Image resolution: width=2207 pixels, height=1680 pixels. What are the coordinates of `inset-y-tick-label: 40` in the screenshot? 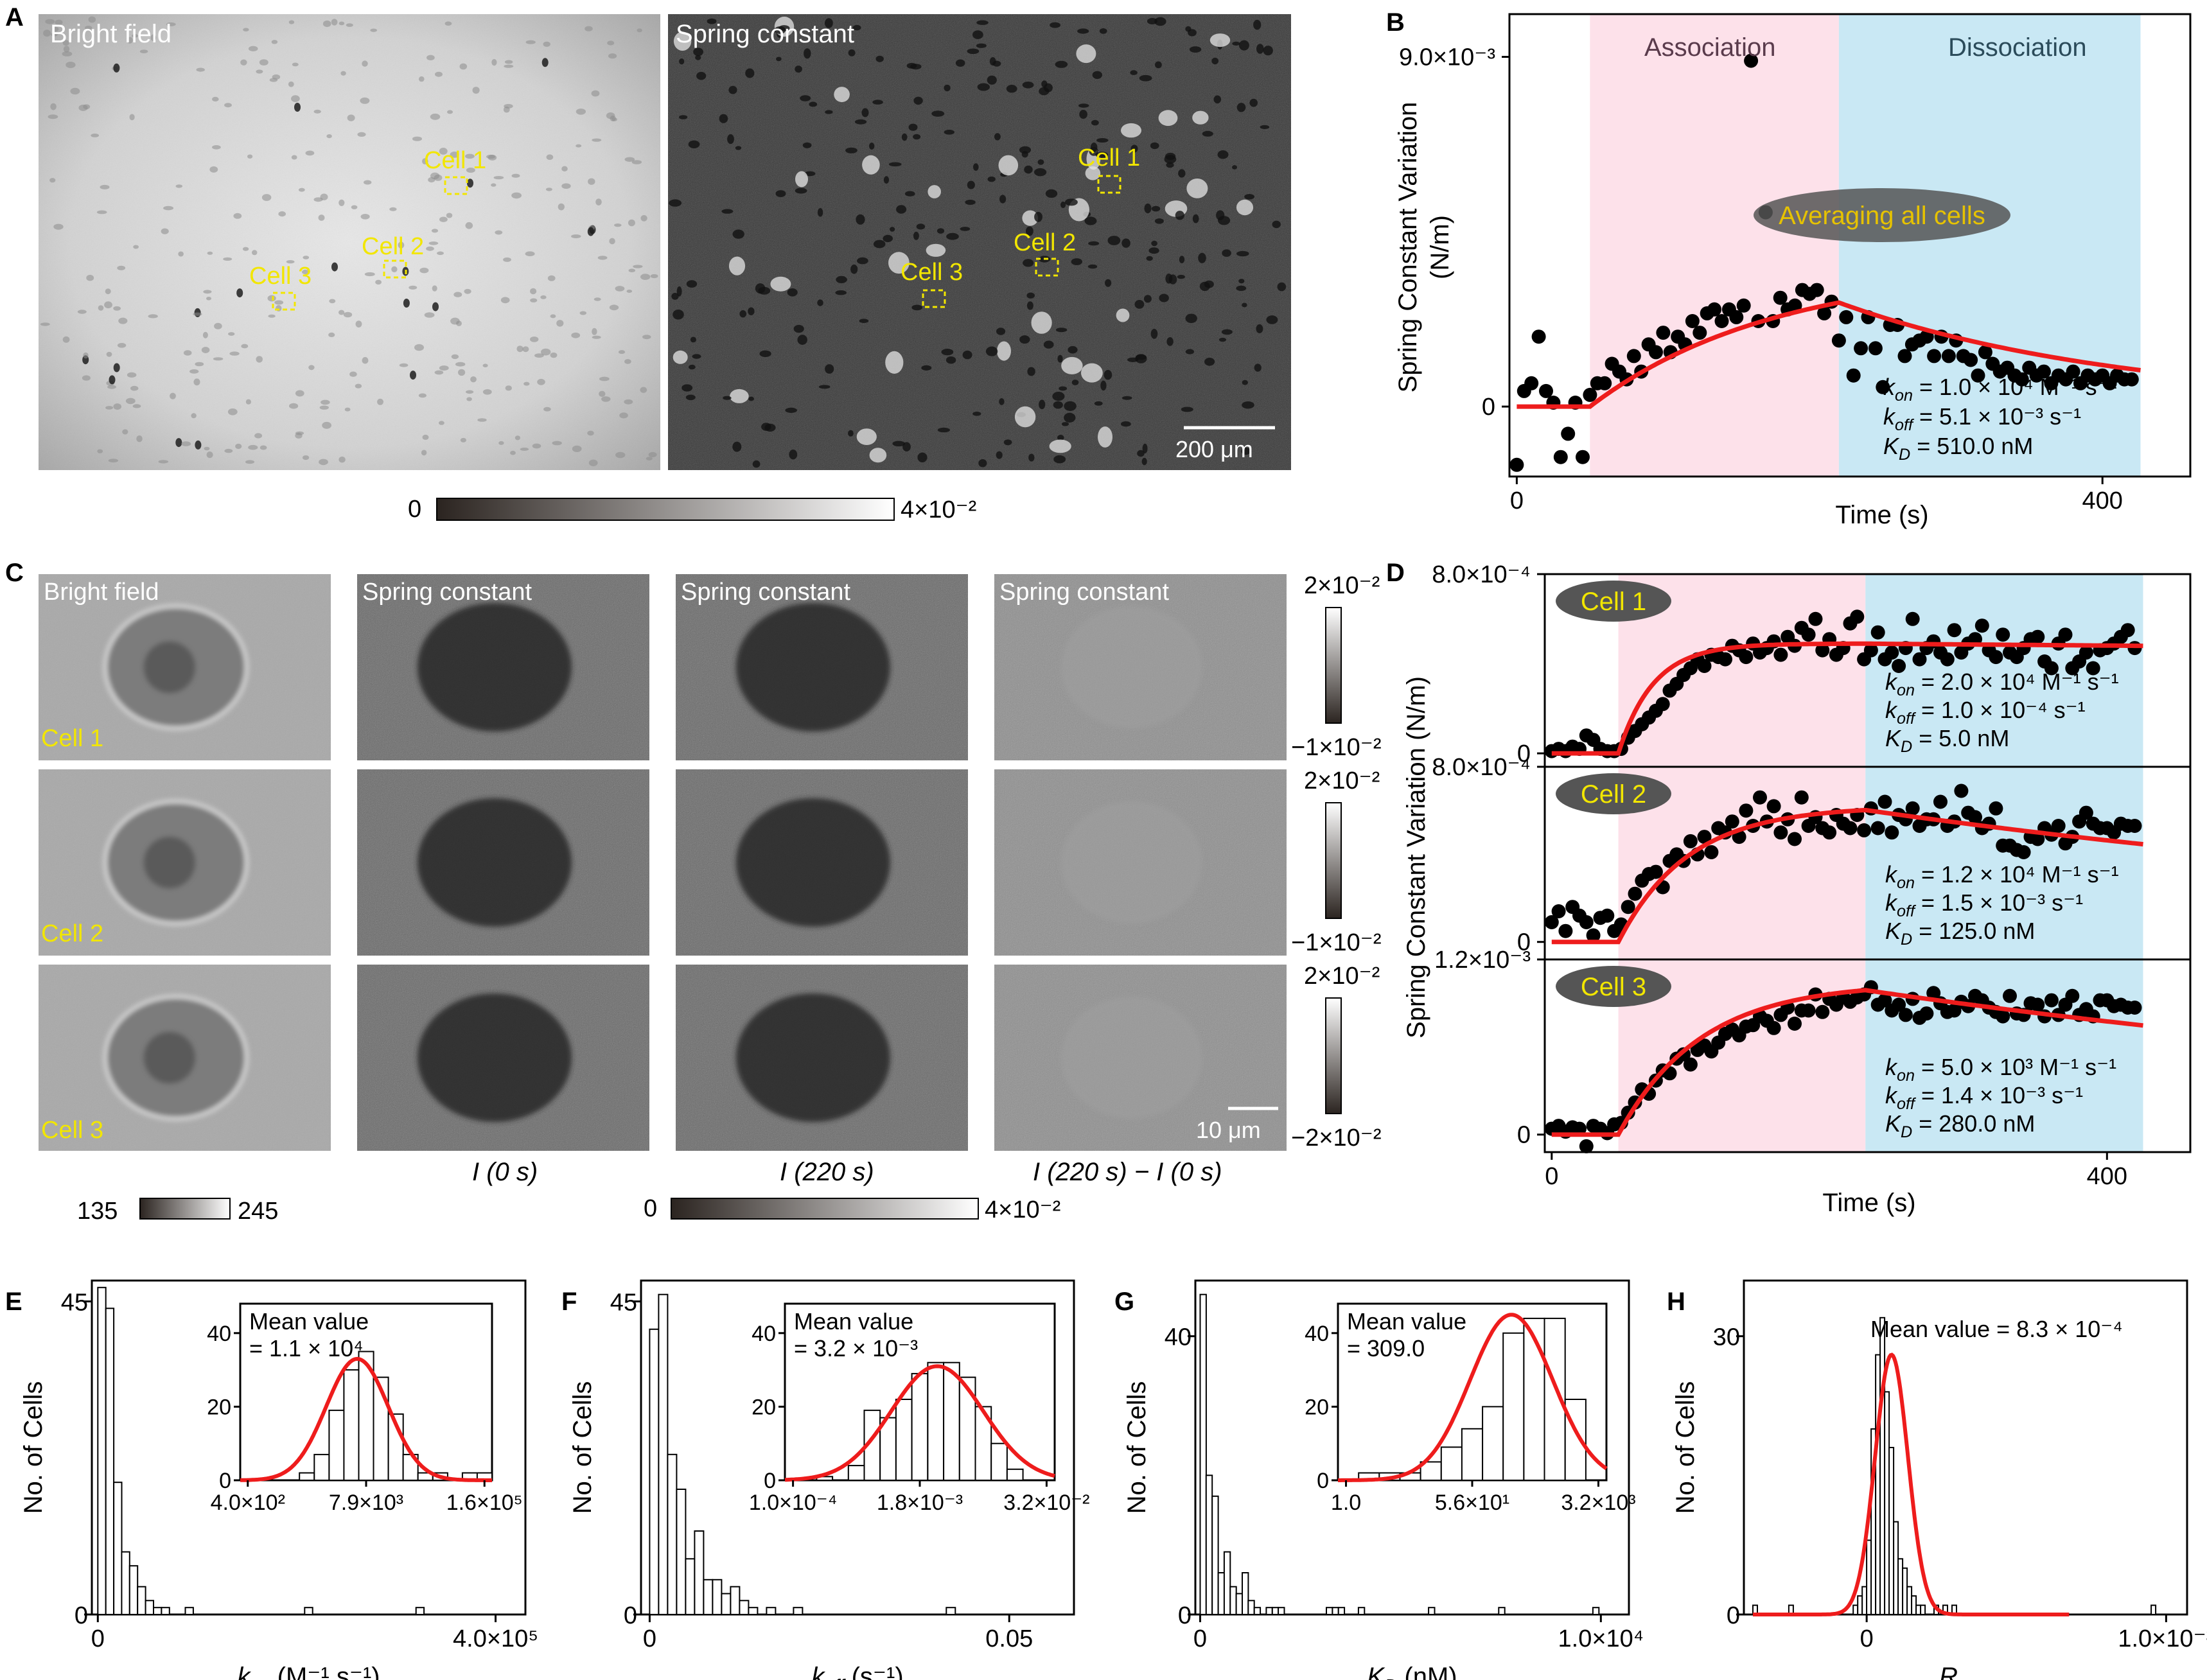 It's located at (764, 1334).